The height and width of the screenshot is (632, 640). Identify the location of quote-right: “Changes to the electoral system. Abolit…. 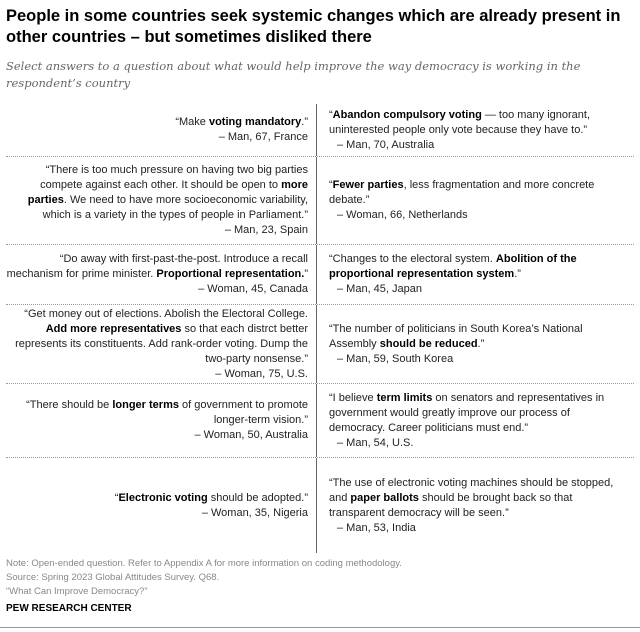
(472, 274).